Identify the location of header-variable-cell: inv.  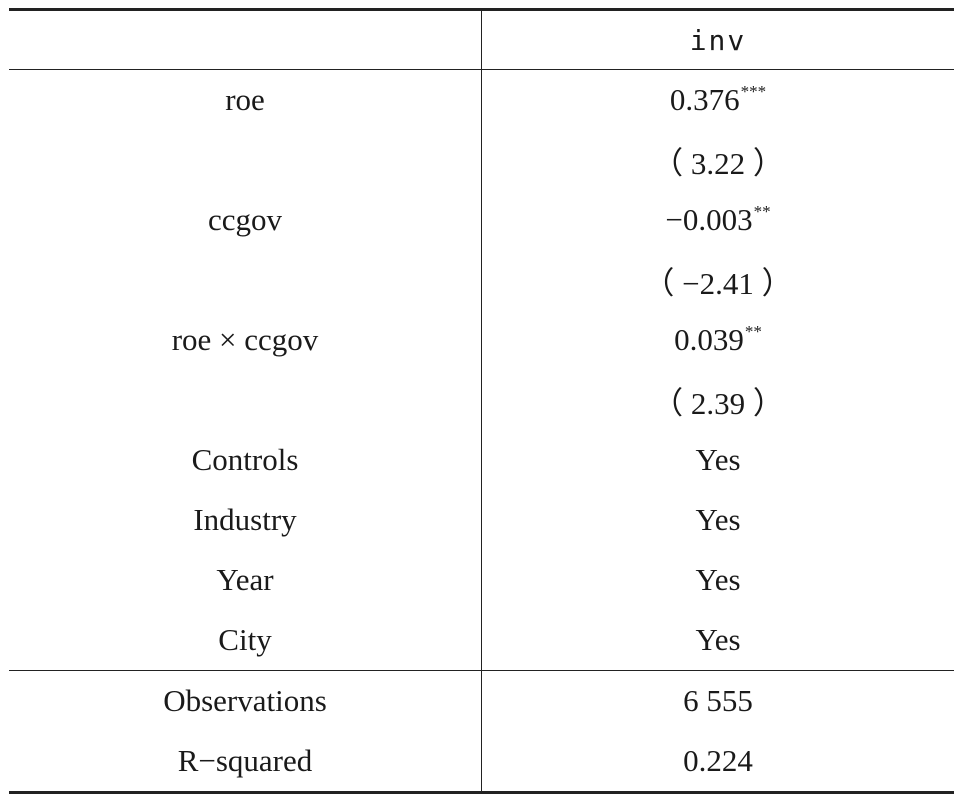
(717, 40).